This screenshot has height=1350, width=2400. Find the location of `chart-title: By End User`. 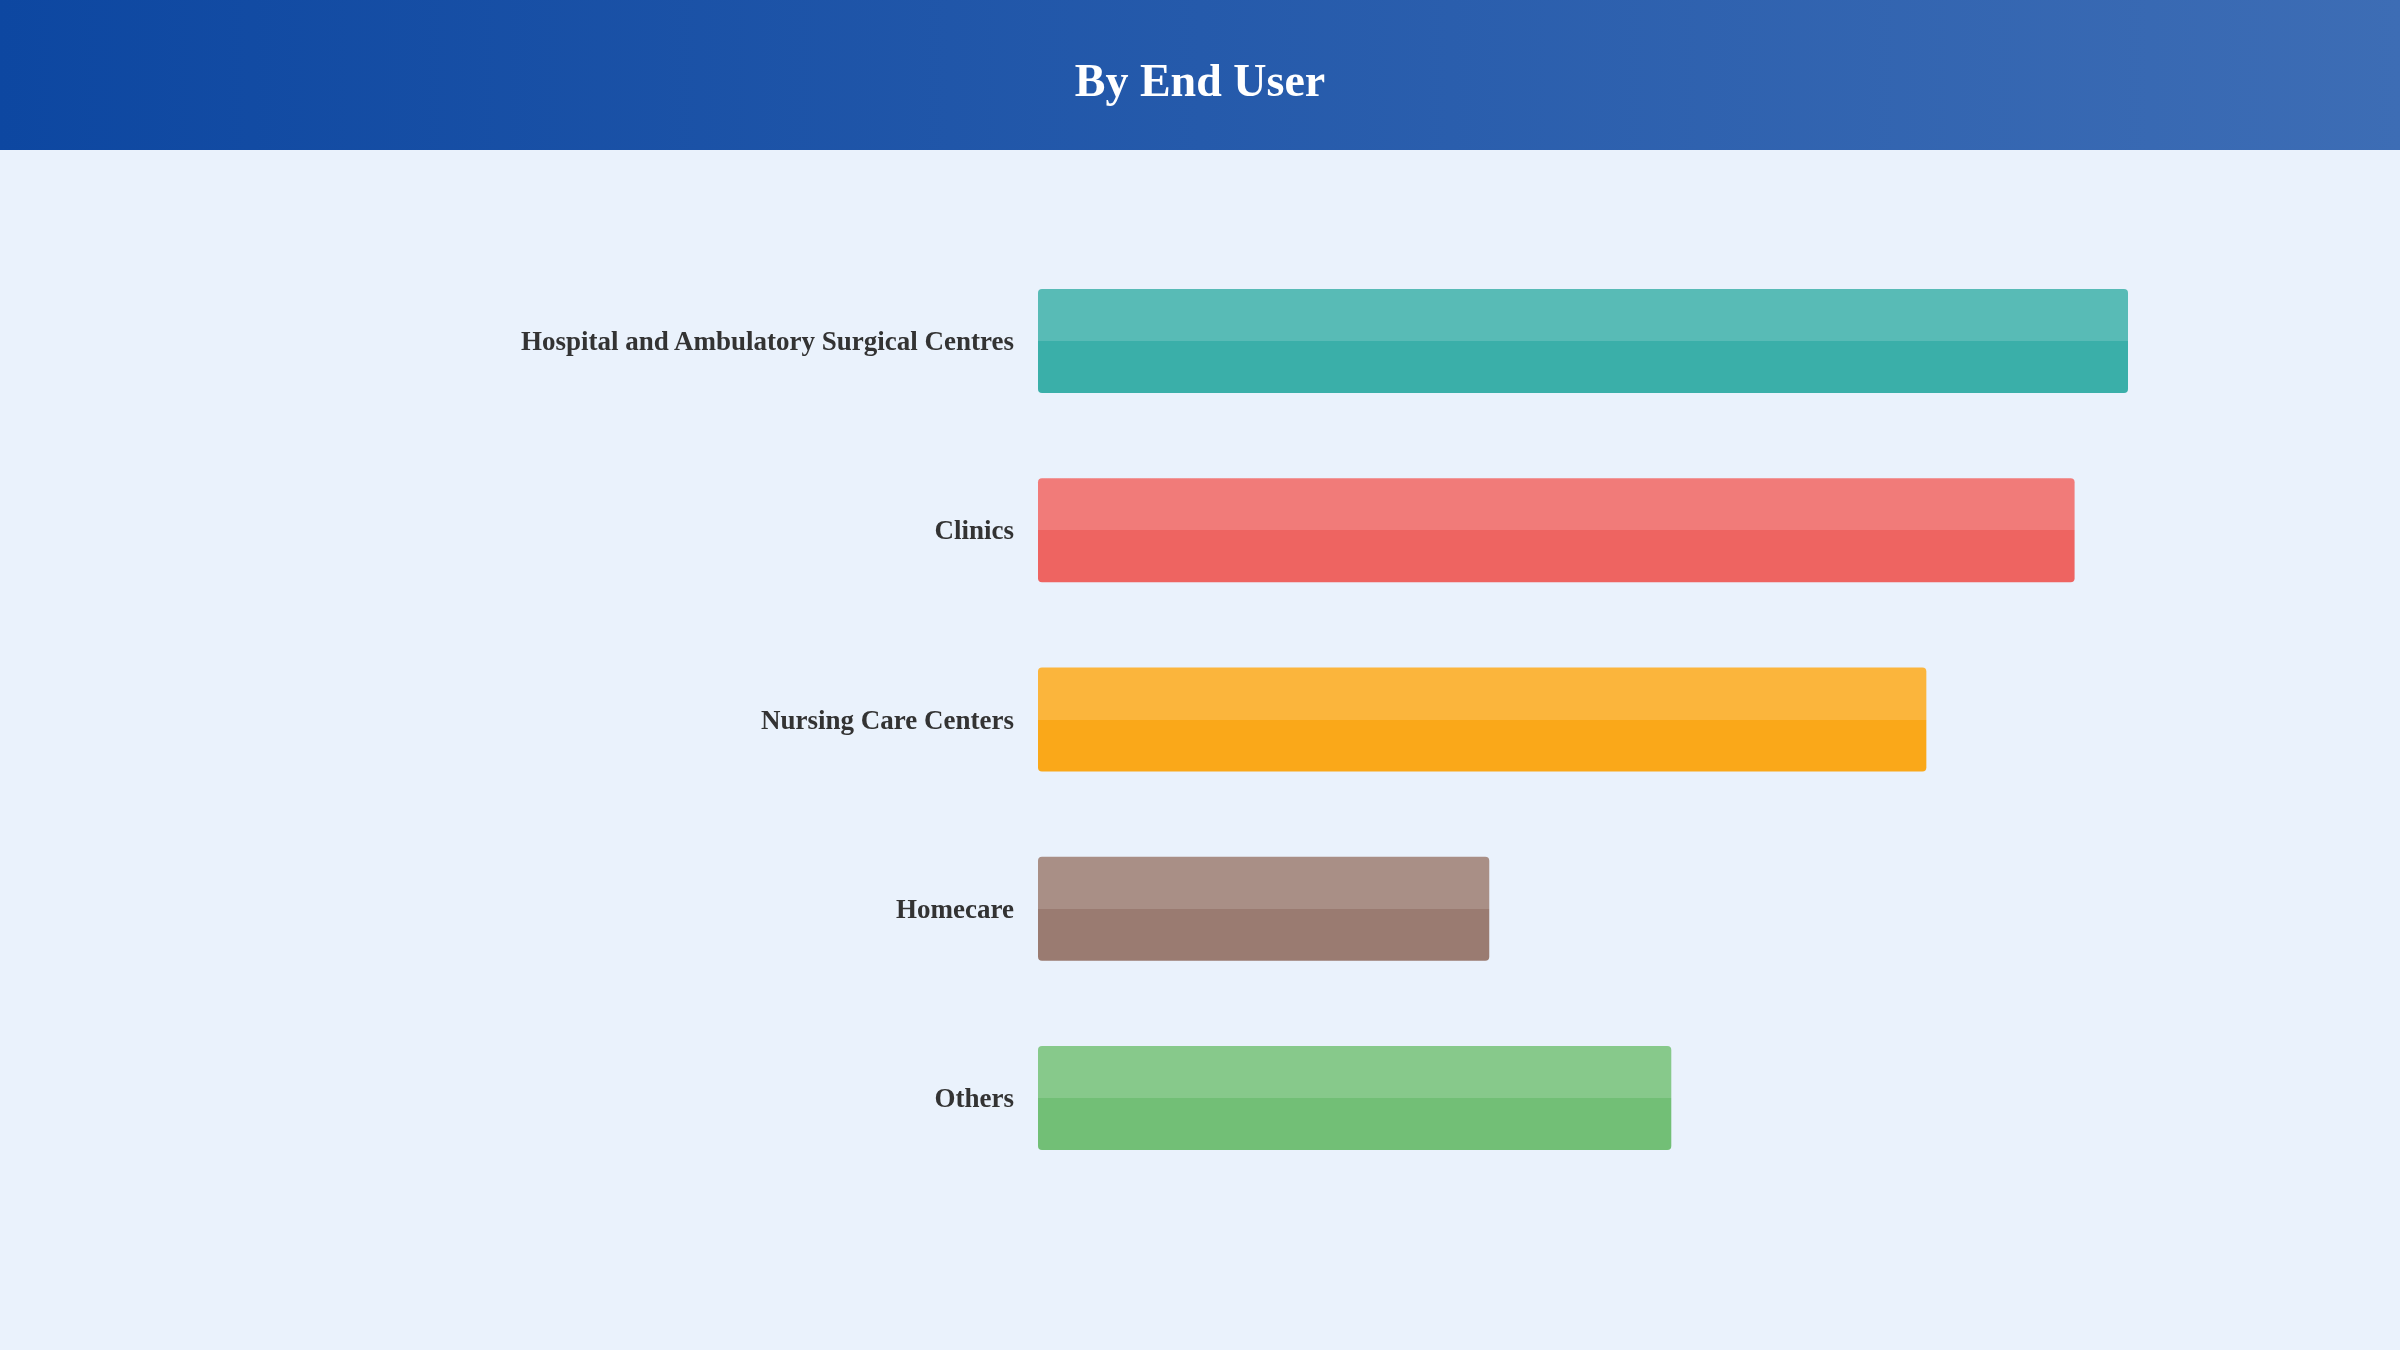

chart-title: By End User is located at coordinates (1200, 80).